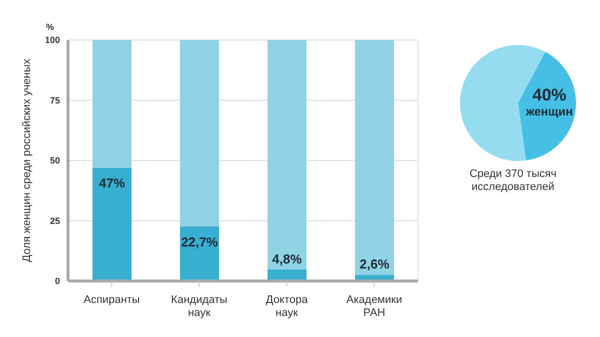 Image resolution: width=600 pixels, height=337 pixels. What do you see at coordinates (55, 100) in the screenshot?
I see `y-tick-label: 75` at bounding box center [55, 100].